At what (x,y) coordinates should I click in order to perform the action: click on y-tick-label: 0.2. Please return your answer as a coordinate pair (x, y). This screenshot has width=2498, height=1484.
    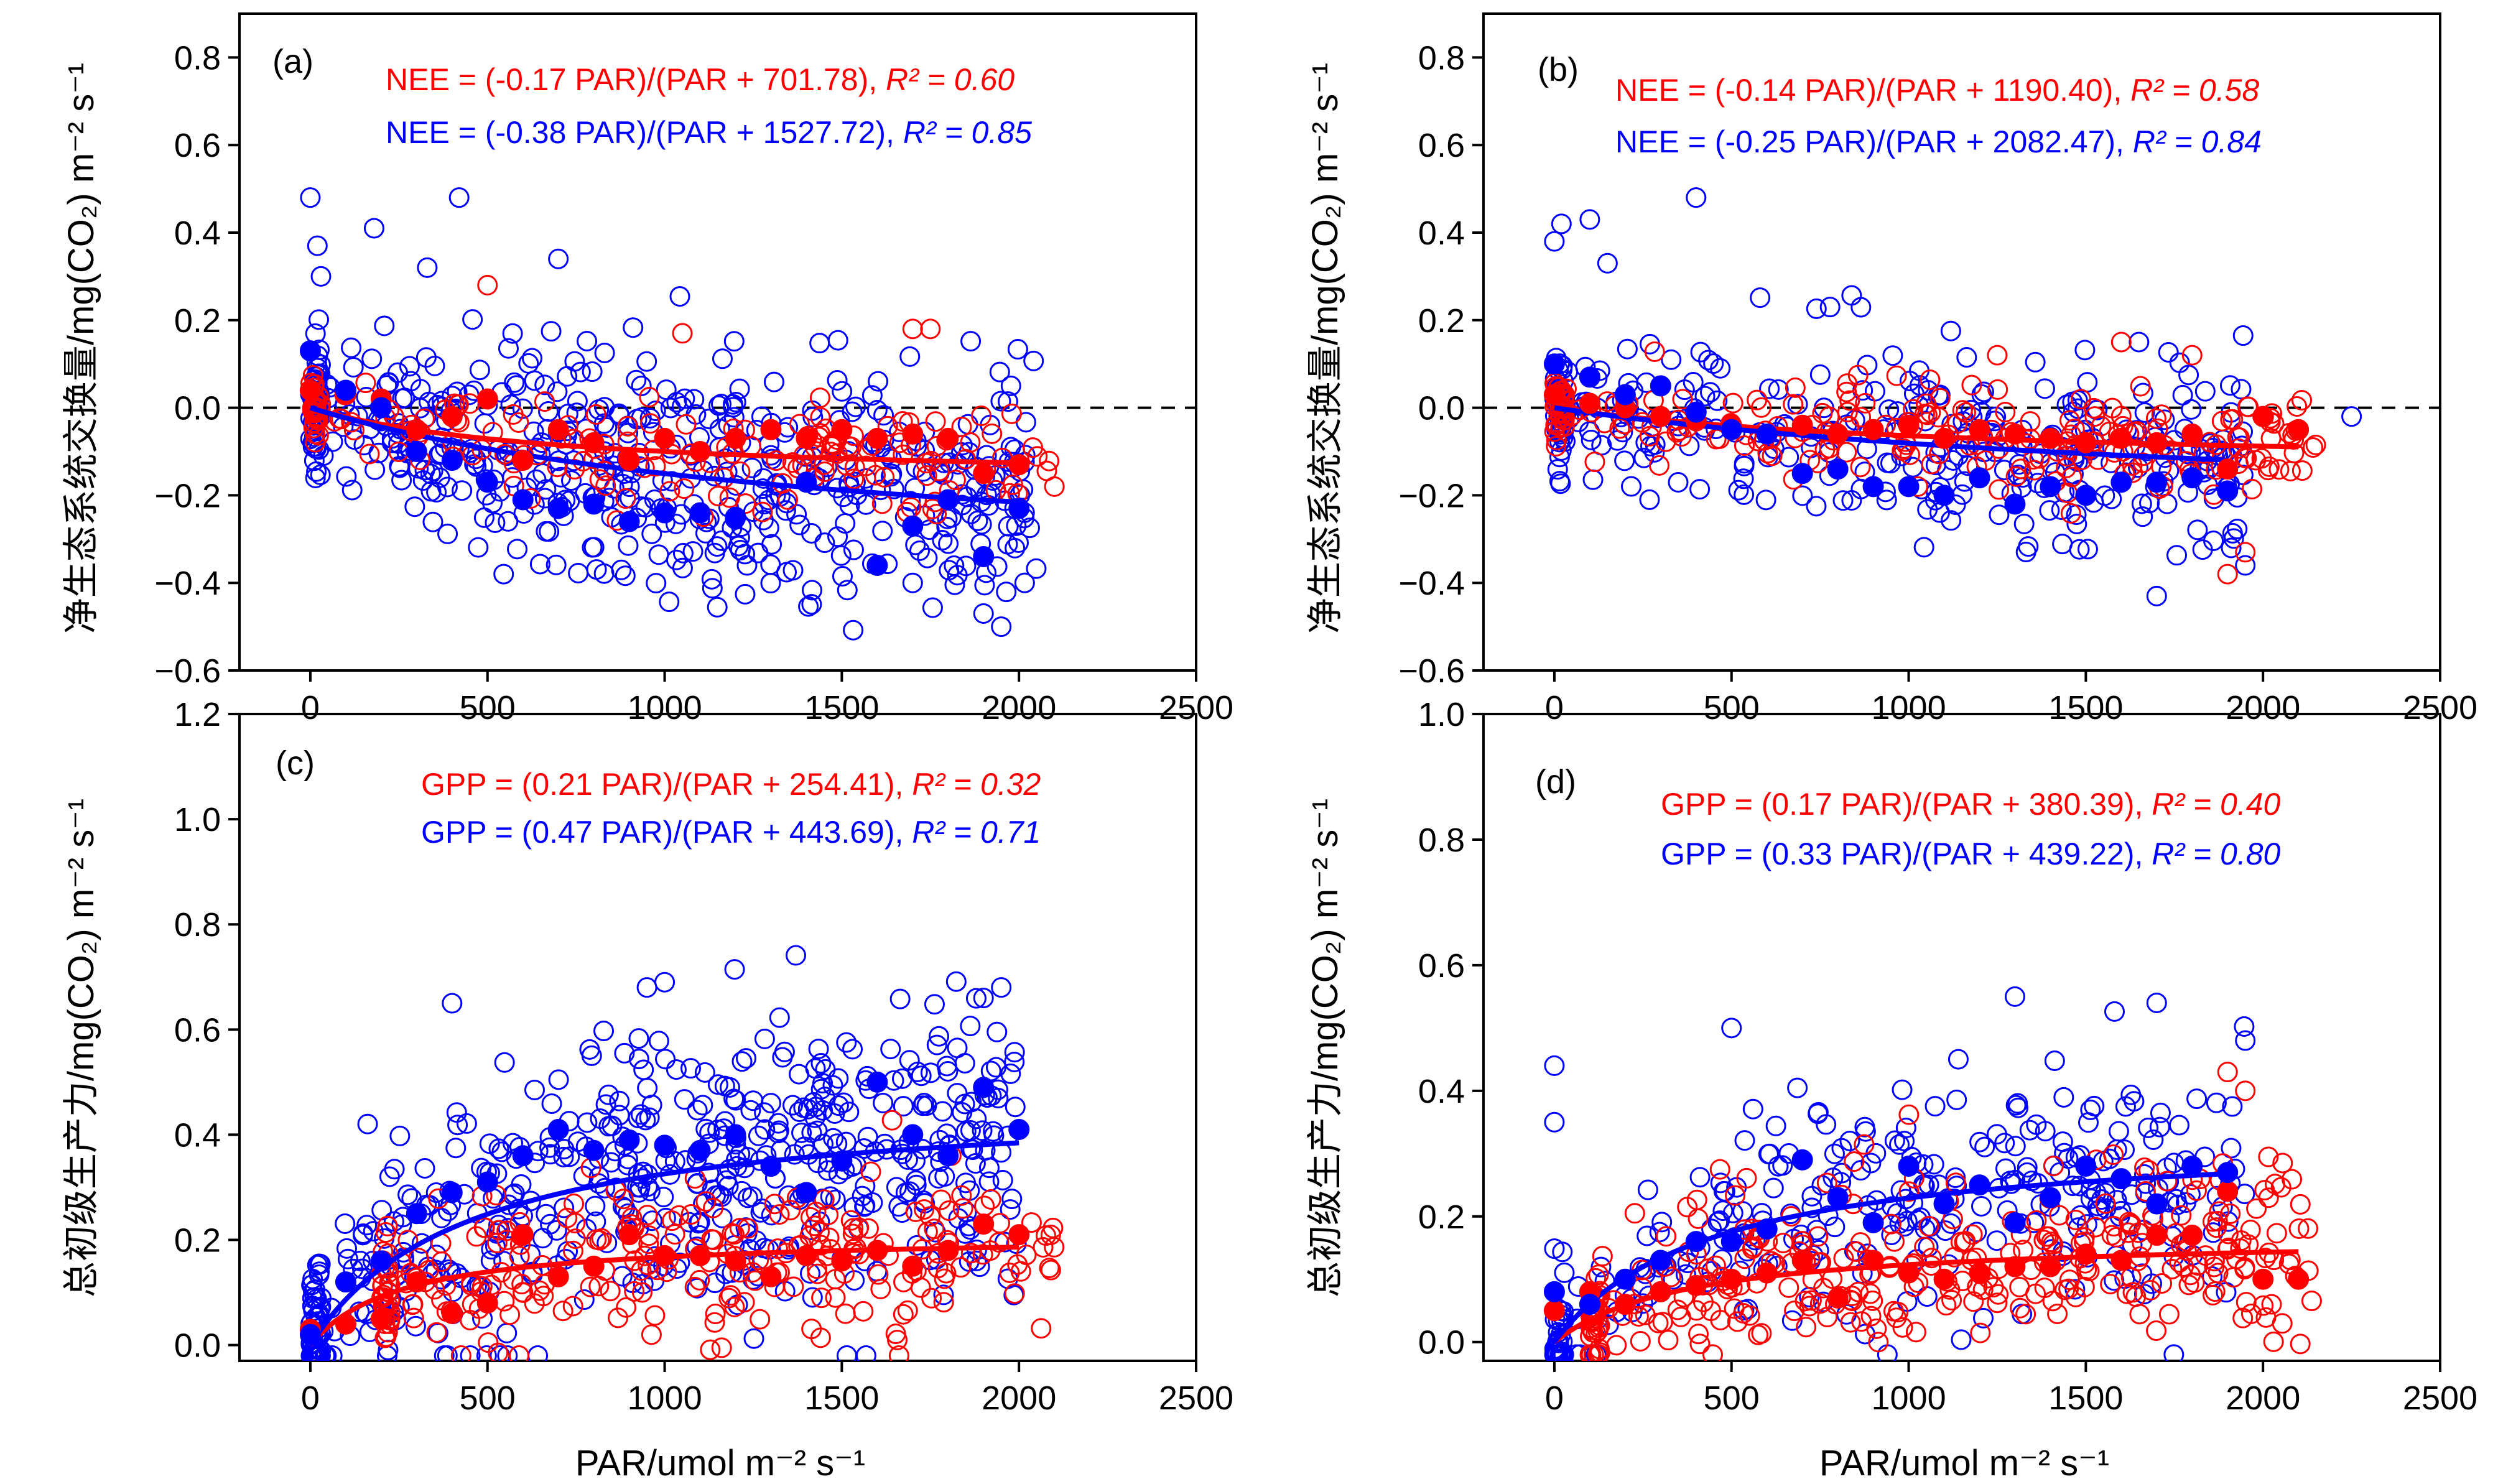
    Looking at the image, I should click on (1441, 1217).